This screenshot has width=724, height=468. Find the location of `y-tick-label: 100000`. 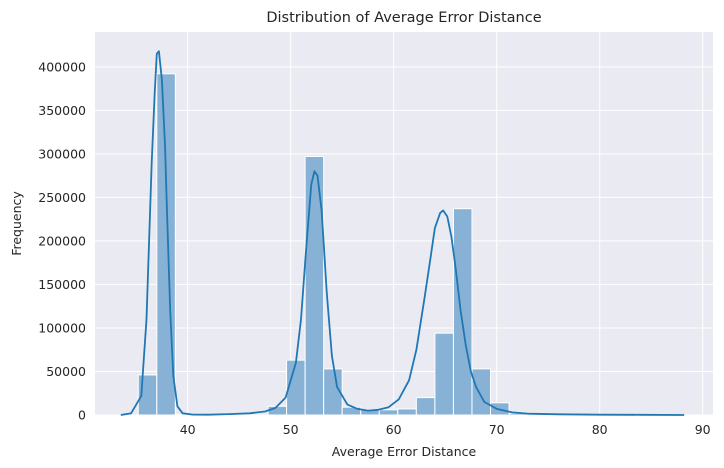

y-tick-label: 100000 is located at coordinates (62, 327).